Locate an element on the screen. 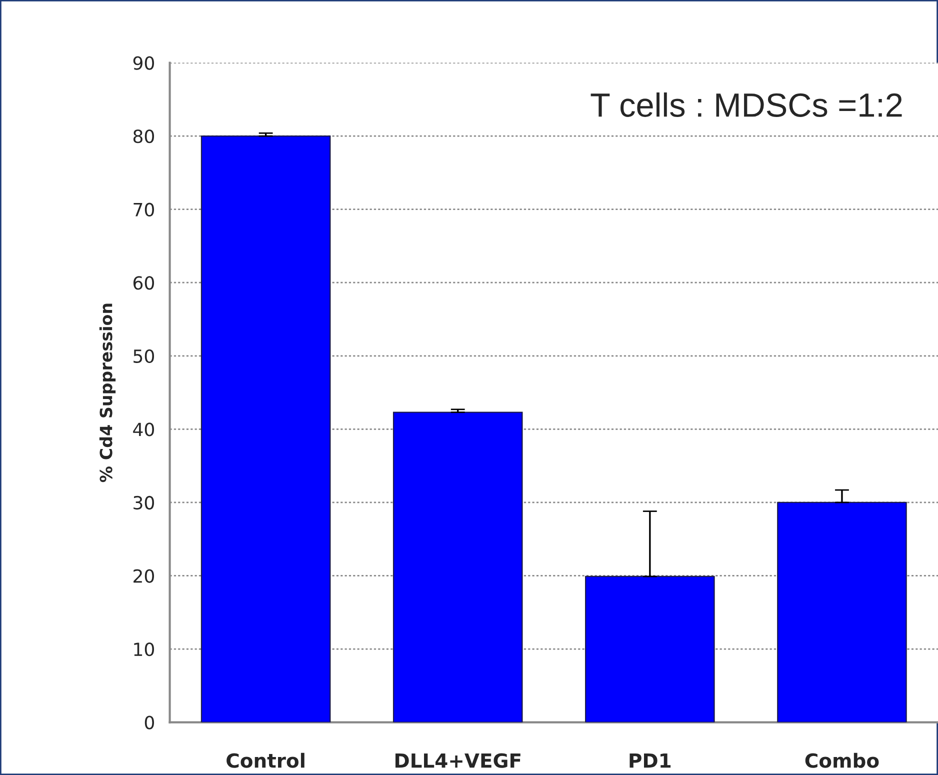  y-tick-label: 90 is located at coordinates (143, 63).